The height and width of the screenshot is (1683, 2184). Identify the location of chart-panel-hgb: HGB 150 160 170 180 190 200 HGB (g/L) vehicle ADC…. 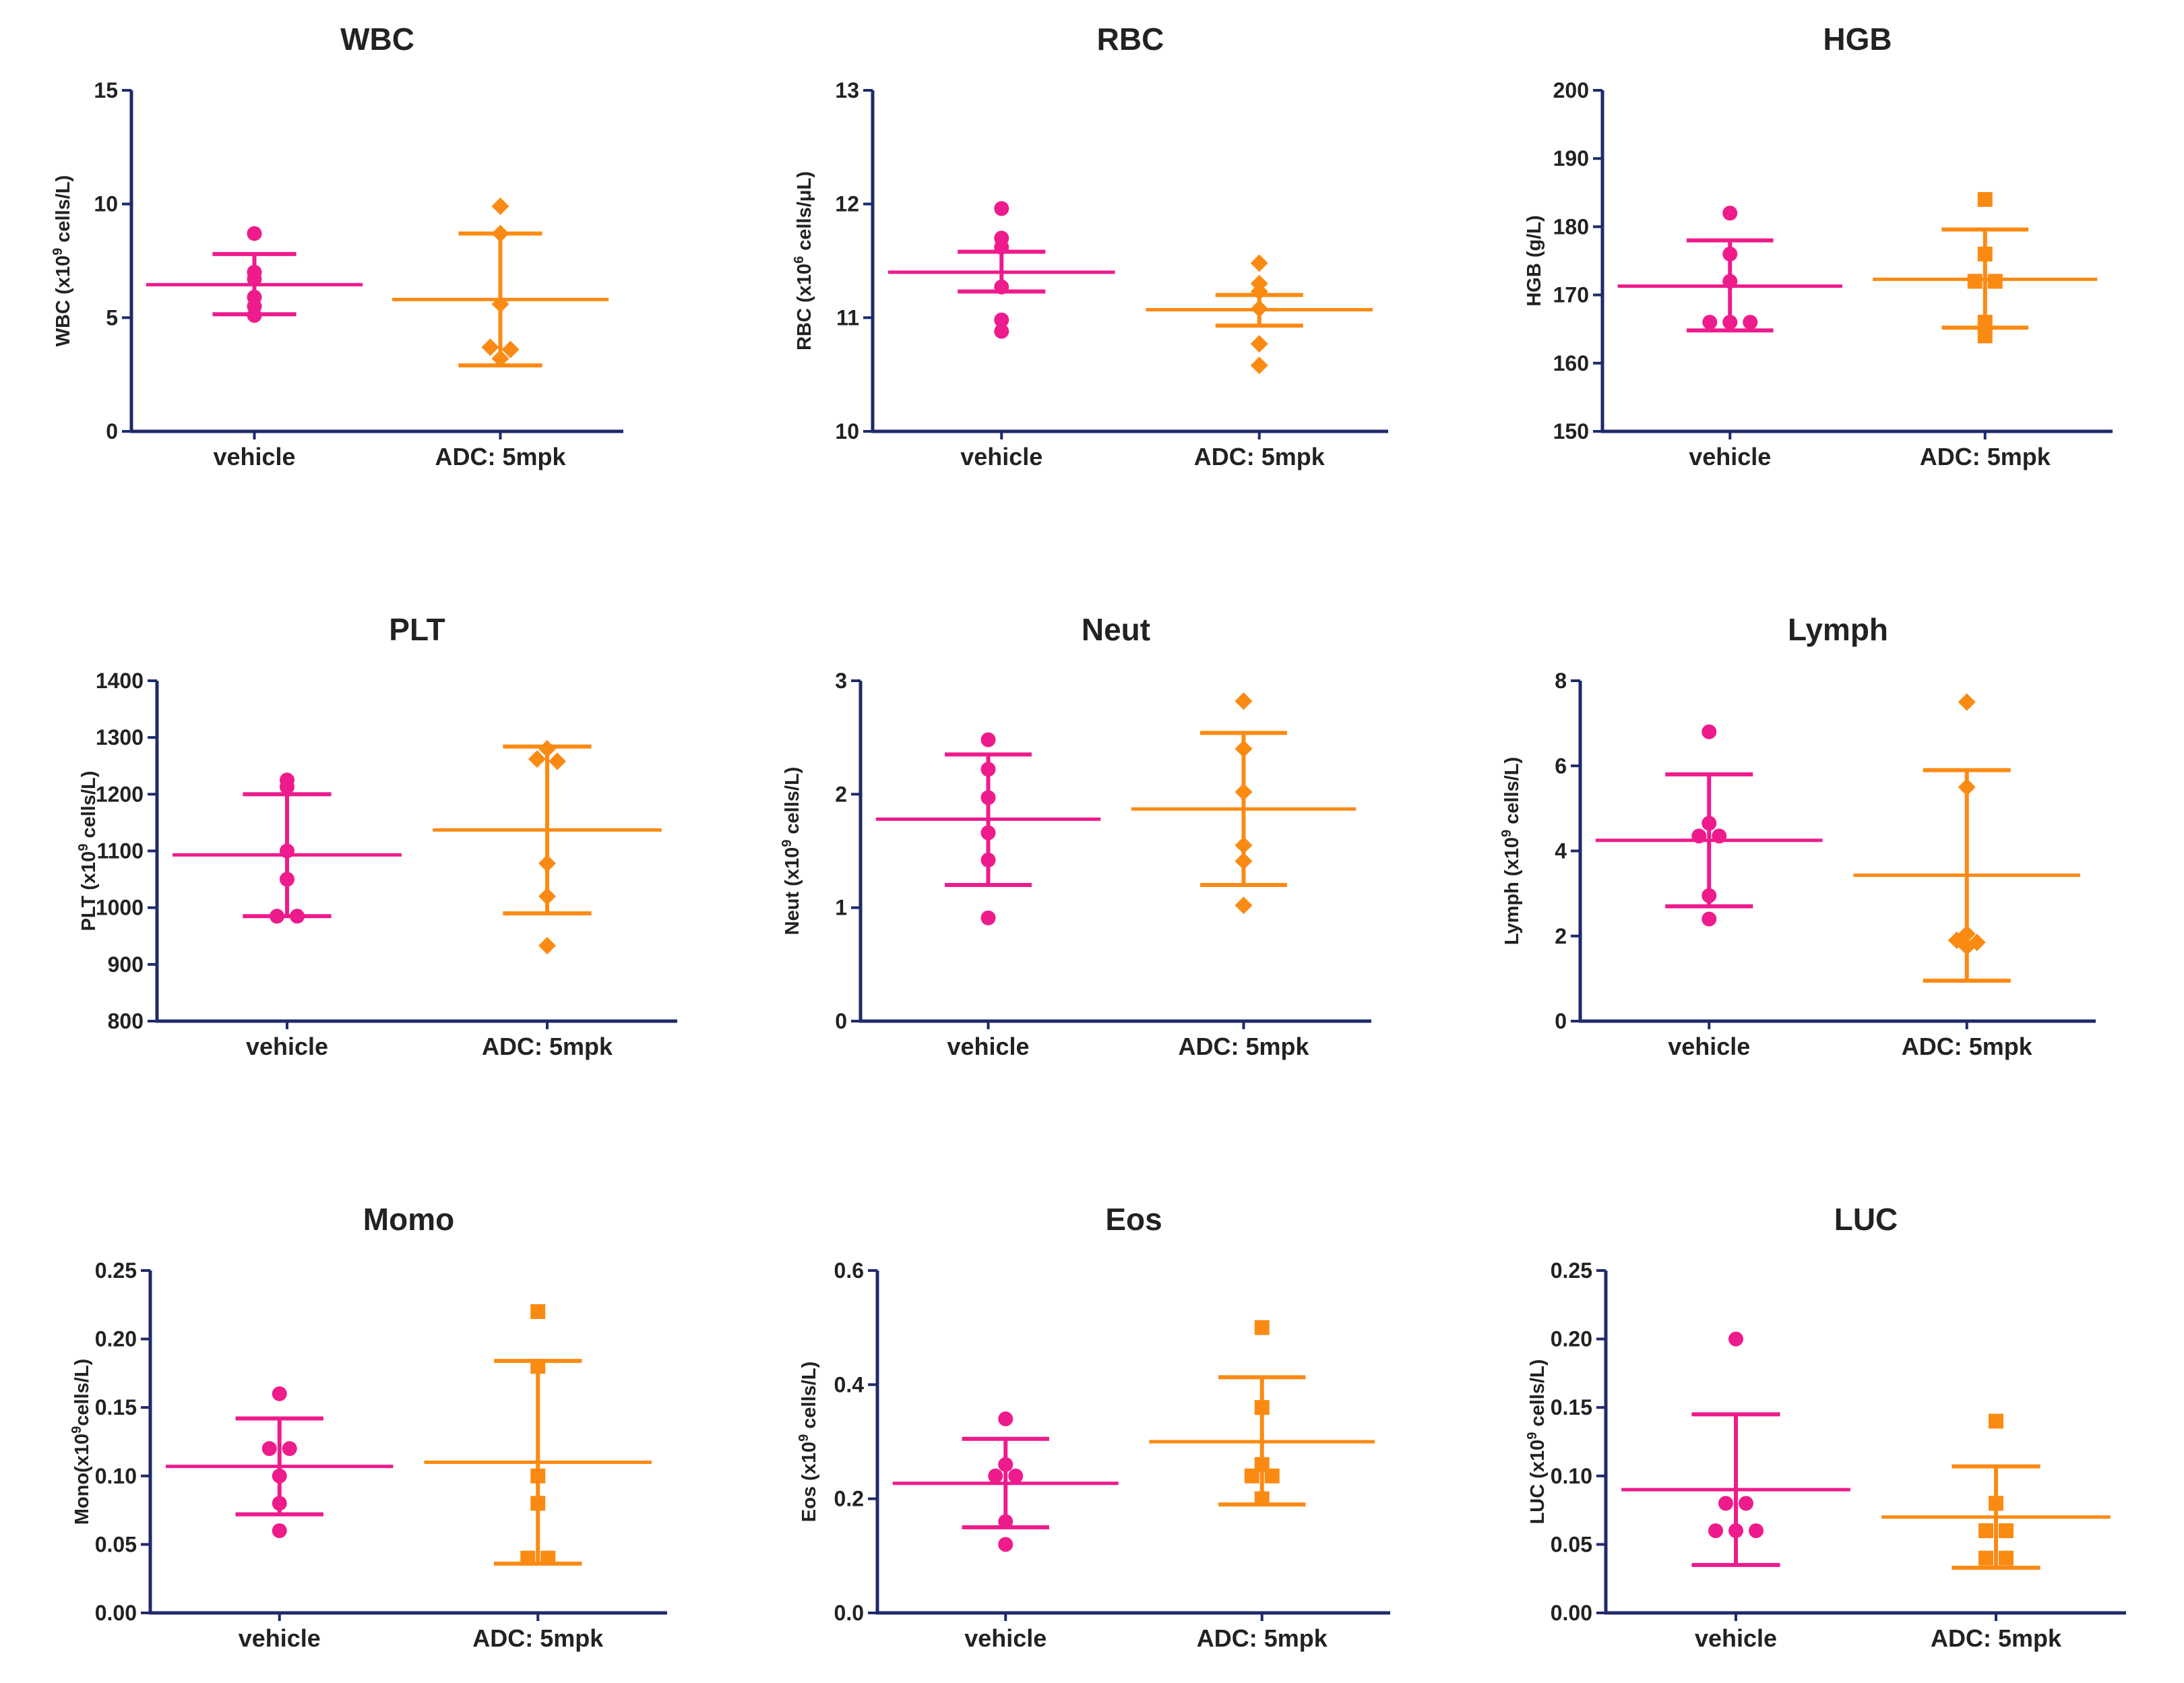
(1818, 246).